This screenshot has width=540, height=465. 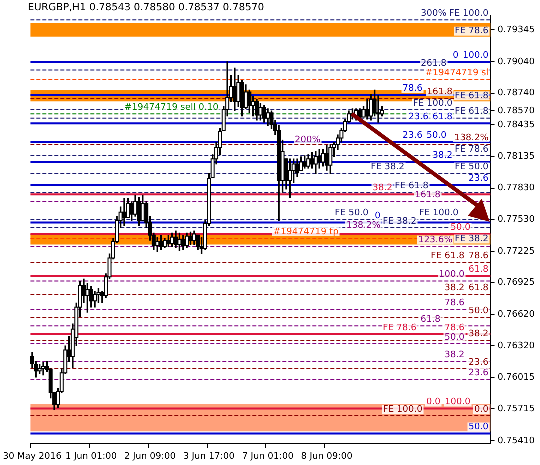 What do you see at coordinates (92, 457) in the screenshot?
I see `x-tick-label: 1 Jun 01:00` at bounding box center [92, 457].